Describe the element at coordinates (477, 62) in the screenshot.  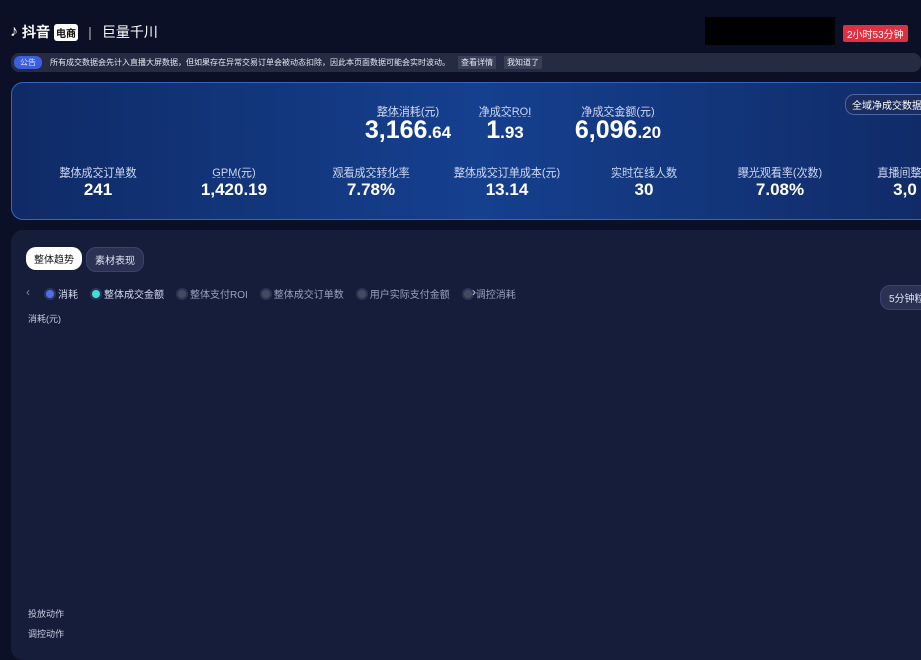
I see `notice-detail: 查看详情` at that location.